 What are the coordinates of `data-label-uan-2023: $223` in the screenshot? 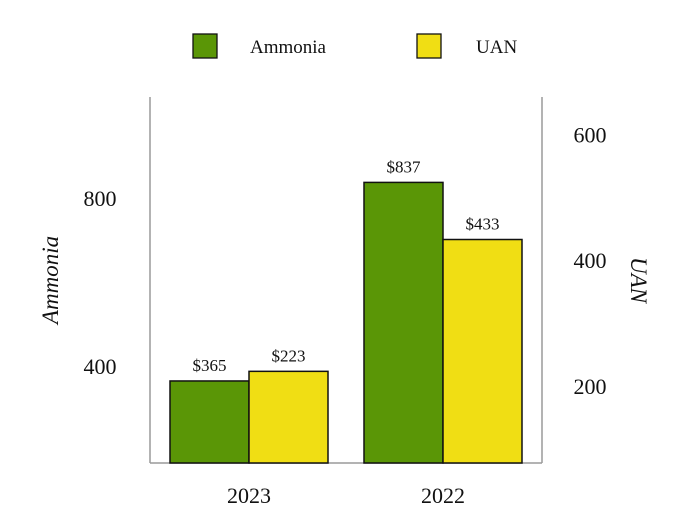 It's located at (289, 355).